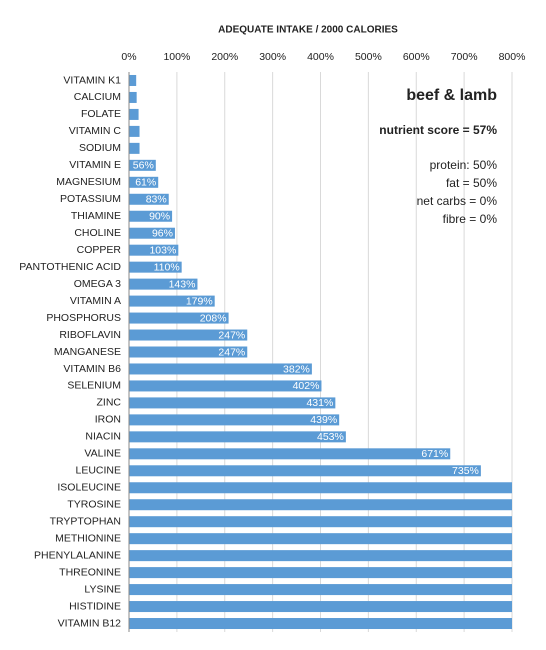 The image size is (546, 650). What do you see at coordinates (438, 130) in the screenshot?
I see `annotation: nutrient score = 57%` at bounding box center [438, 130].